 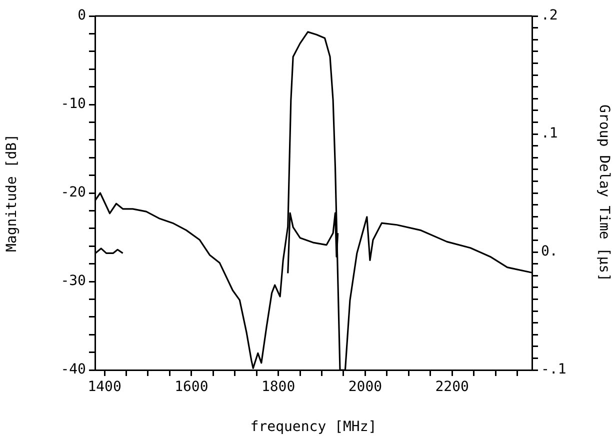 What do you see at coordinates (549, 134) in the screenshot?
I see `y2-tick-label: .1` at bounding box center [549, 134].